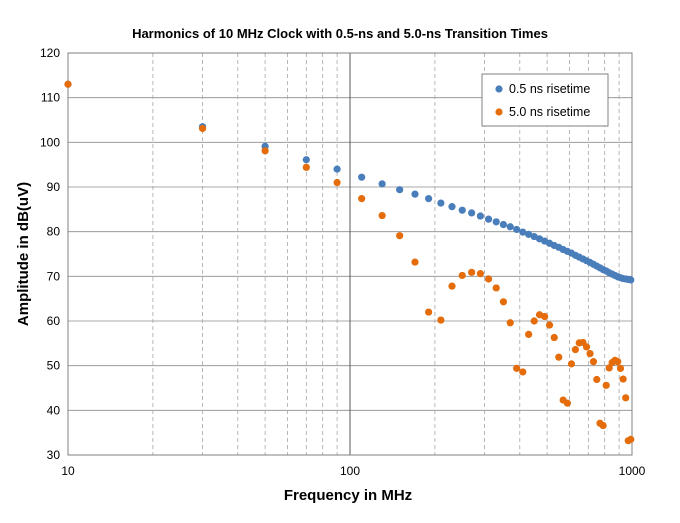 This screenshot has width=680, height=523. Describe the element at coordinates (50, 98) in the screenshot. I see `y-tick-label: 110` at that location.